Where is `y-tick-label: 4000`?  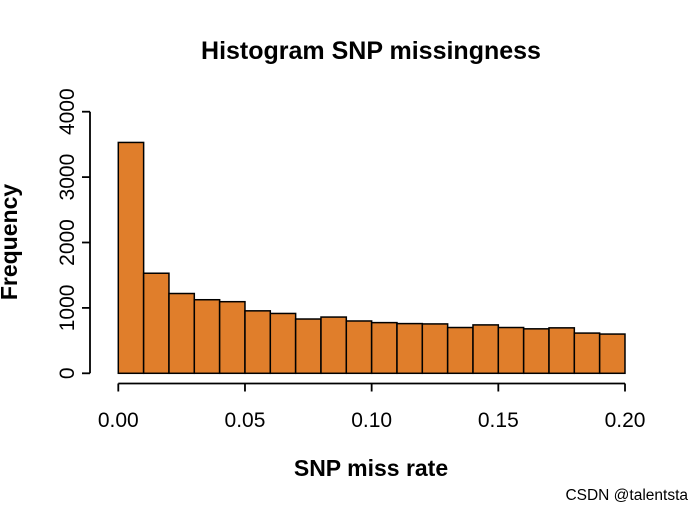
y-tick-label: 4000 is located at coordinates (67, 111).